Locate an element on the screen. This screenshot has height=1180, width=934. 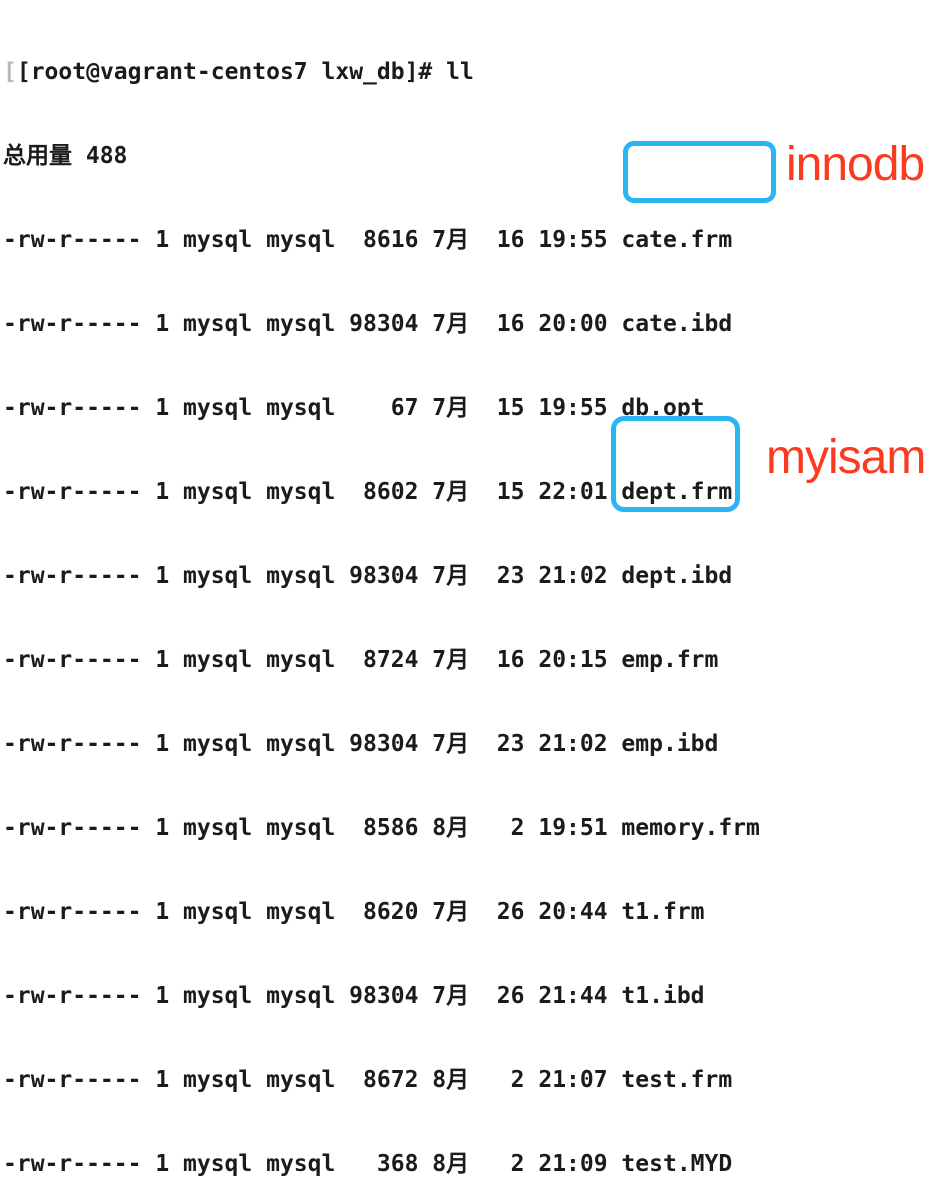
total-line: 总用量 488 is located at coordinates (468, 156).